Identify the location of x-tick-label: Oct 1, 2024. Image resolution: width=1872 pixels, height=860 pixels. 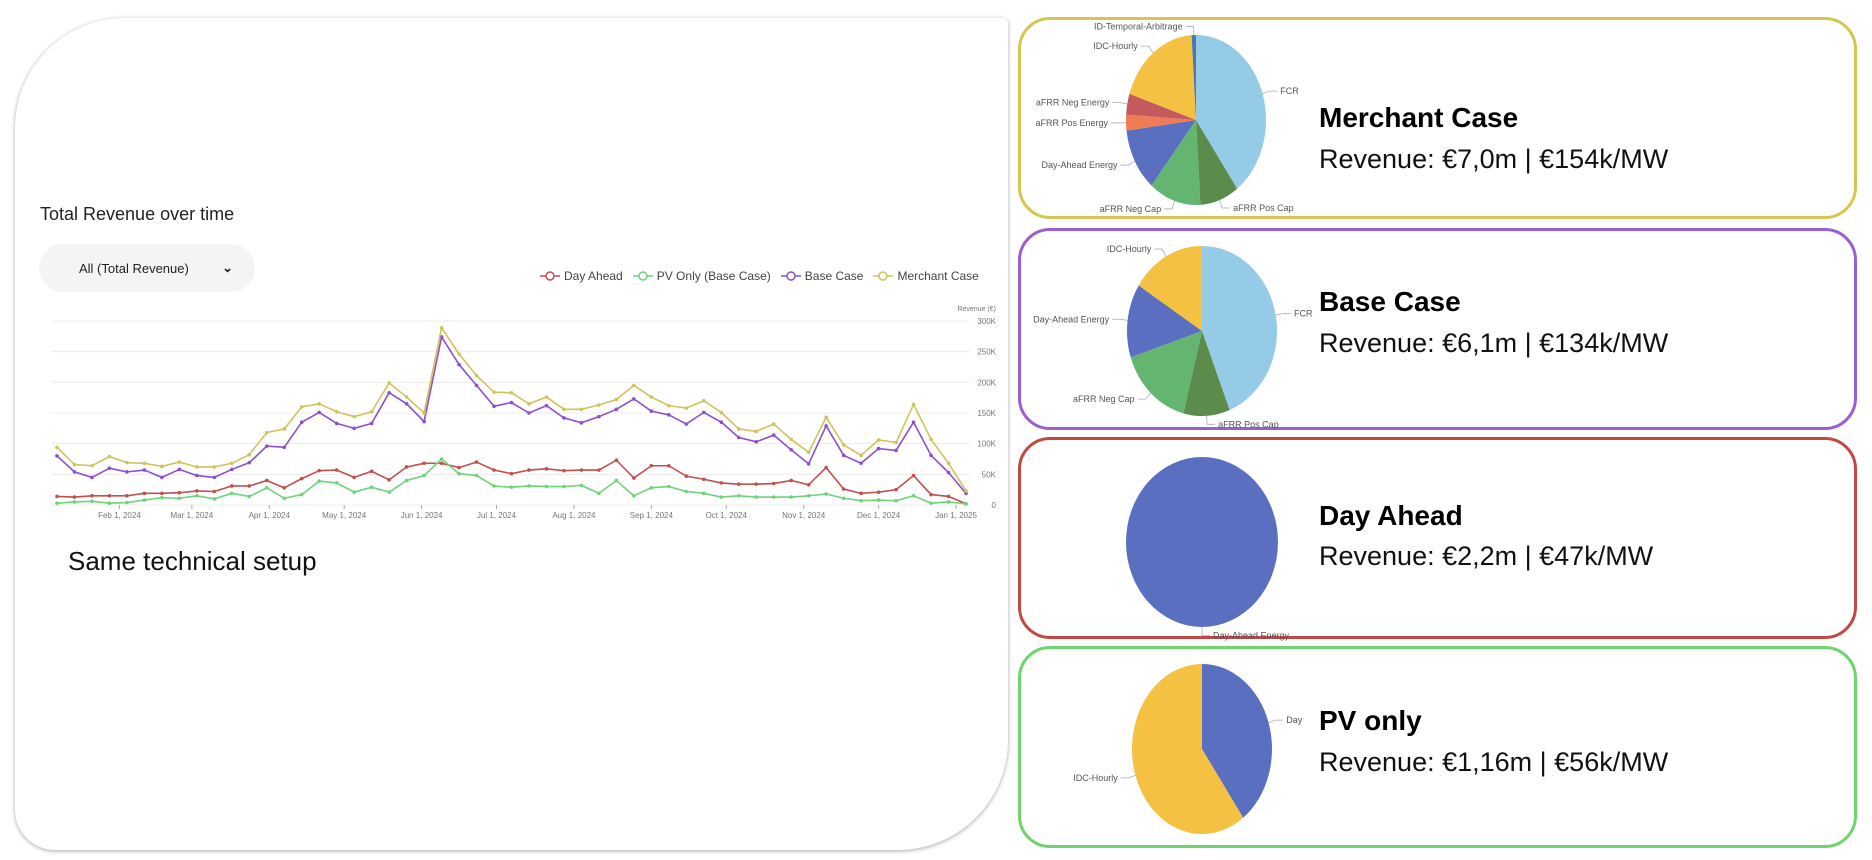
(727, 515).